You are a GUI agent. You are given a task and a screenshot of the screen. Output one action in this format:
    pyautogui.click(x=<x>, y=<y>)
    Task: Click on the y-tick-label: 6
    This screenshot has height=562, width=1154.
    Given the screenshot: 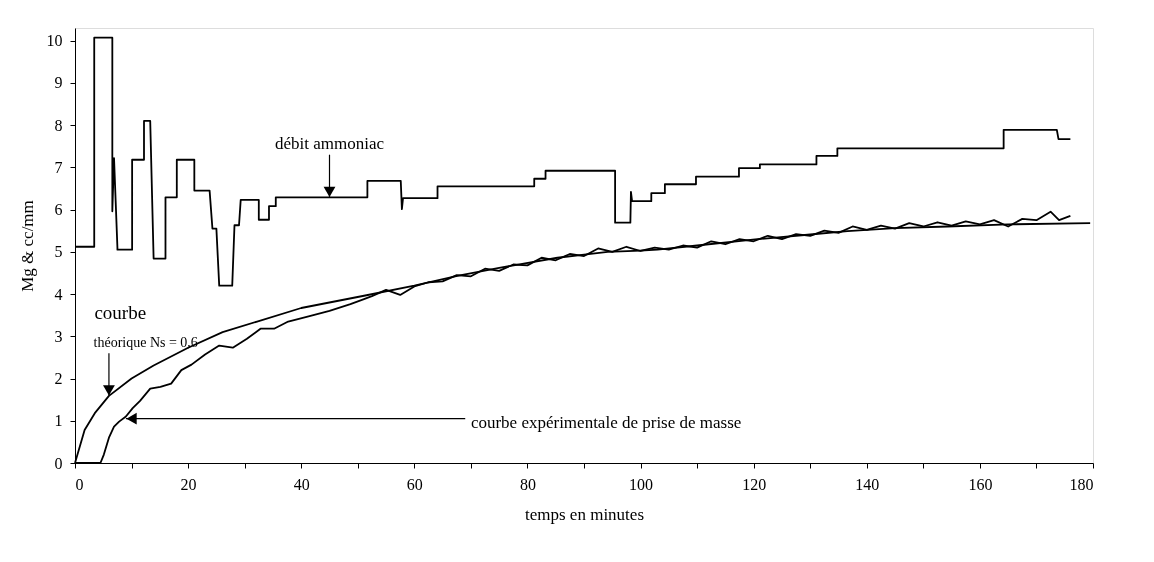 What is the action you would take?
    pyautogui.click(x=58, y=210)
    